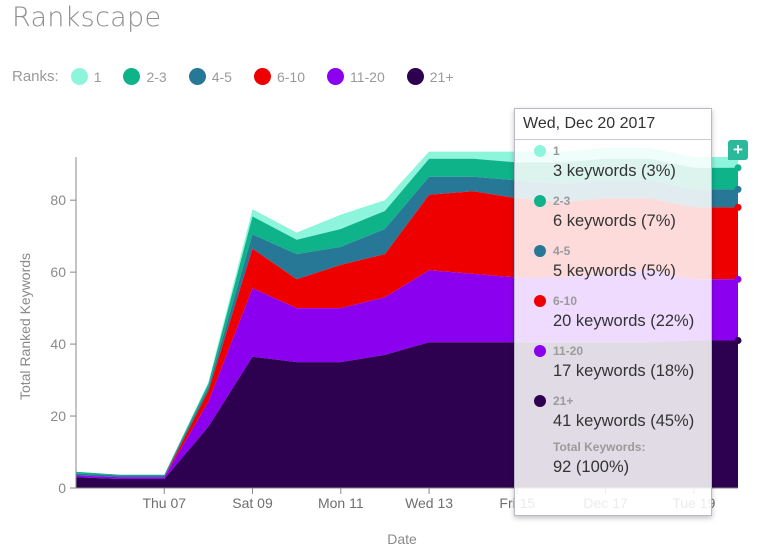  I want to click on tooltip-rank: 4-5, so click(562, 251).